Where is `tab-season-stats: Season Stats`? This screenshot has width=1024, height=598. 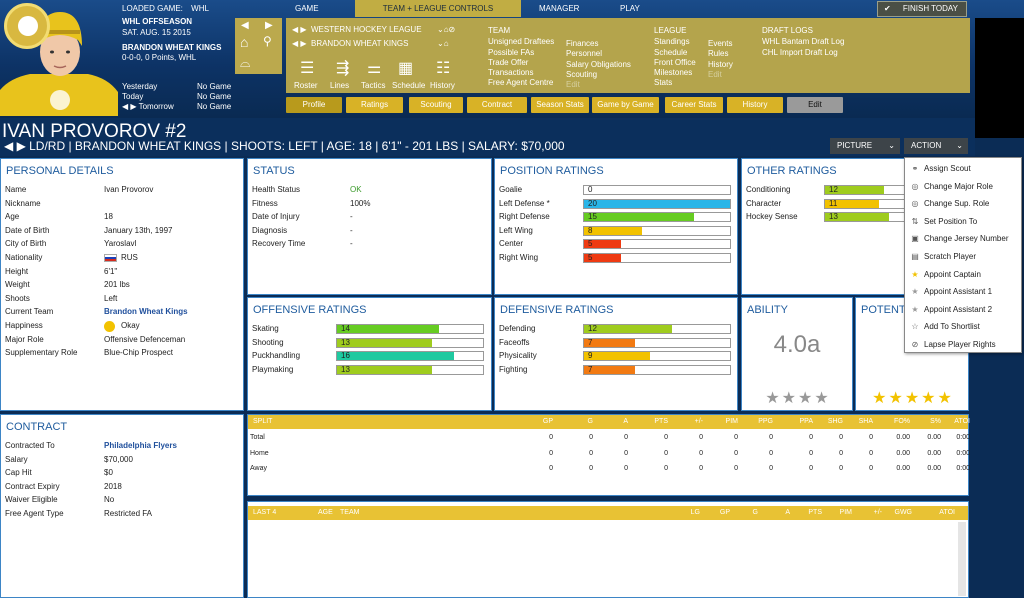
tab-season-stats: Season Stats is located at coordinates (560, 105).